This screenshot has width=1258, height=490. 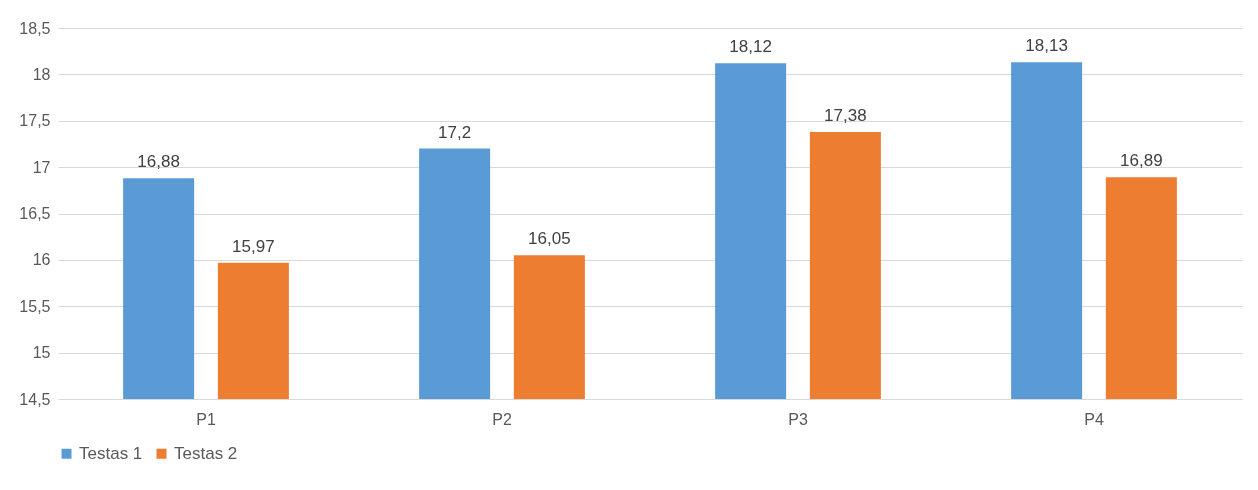 What do you see at coordinates (35, 28) in the screenshot?
I see `y-tick-label: 18,5` at bounding box center [35, 28].